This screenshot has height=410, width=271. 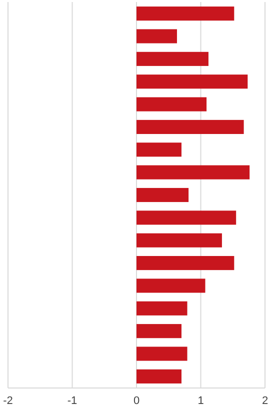 What do you see at coordinates (72, 401) in the screenshot?
I see `x-tick-label: -1` at bounding box center [72, 401].